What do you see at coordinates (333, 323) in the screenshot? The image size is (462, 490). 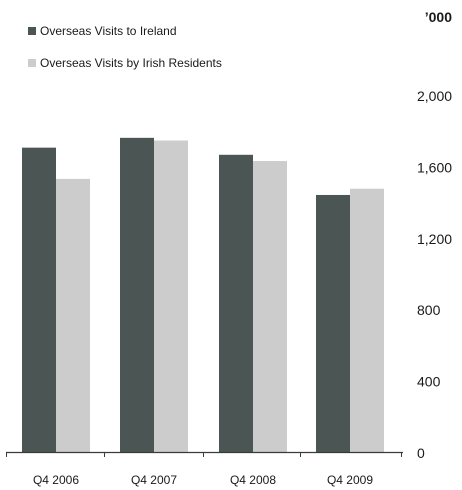 I see `bar-series-1-q4-2009` at bounding box center [333, 323].